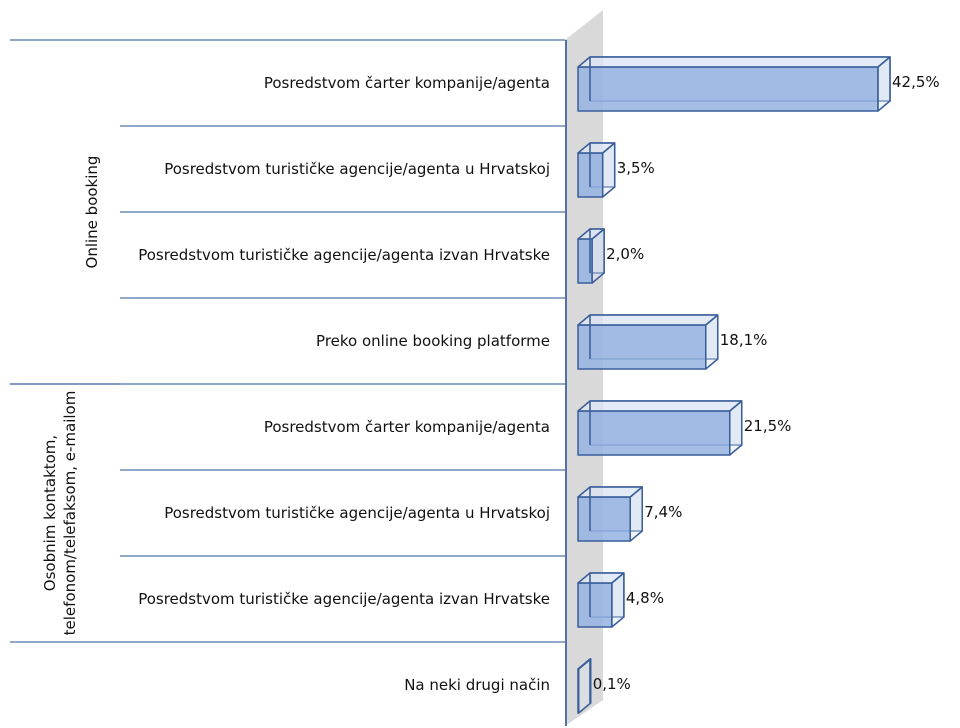  I want to click on value-label-text: 42,5%, so click(916, 82).